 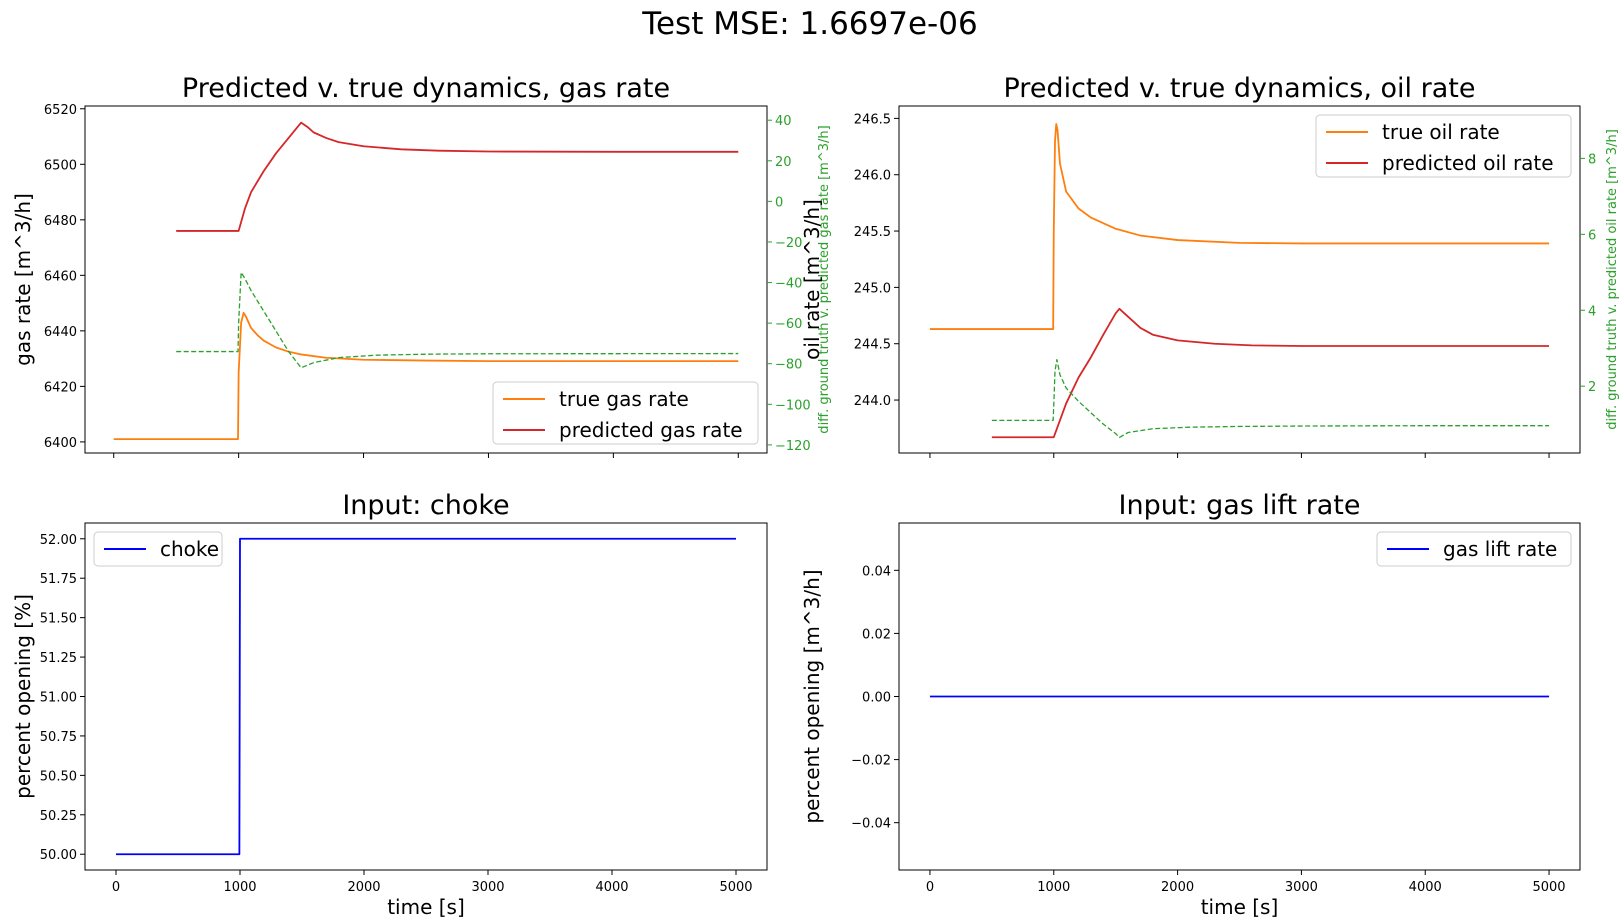 I want to click on legend: true oil rate predicted oil rate, so click(x=1443, y=146).